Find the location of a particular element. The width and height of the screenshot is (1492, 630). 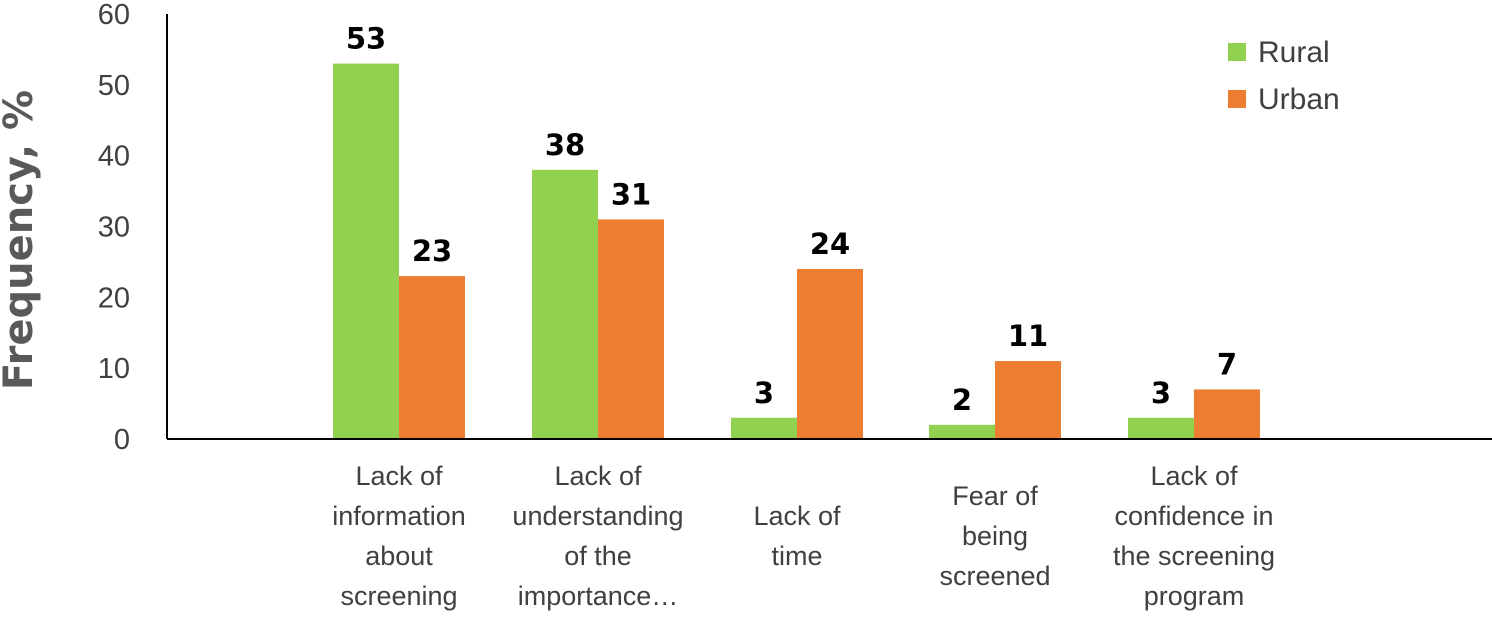

data-label: 24 is located at coordinates (830, 244).